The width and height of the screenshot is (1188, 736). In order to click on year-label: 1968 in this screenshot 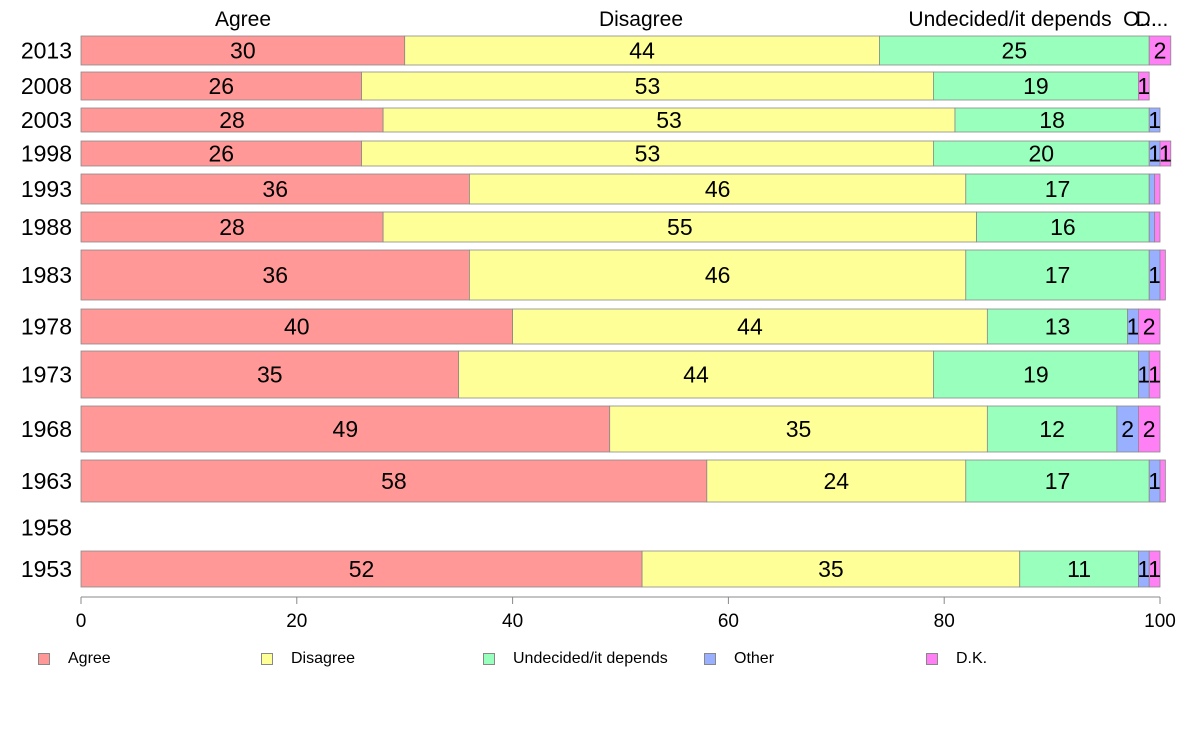, I will do `click(46, 429)`.